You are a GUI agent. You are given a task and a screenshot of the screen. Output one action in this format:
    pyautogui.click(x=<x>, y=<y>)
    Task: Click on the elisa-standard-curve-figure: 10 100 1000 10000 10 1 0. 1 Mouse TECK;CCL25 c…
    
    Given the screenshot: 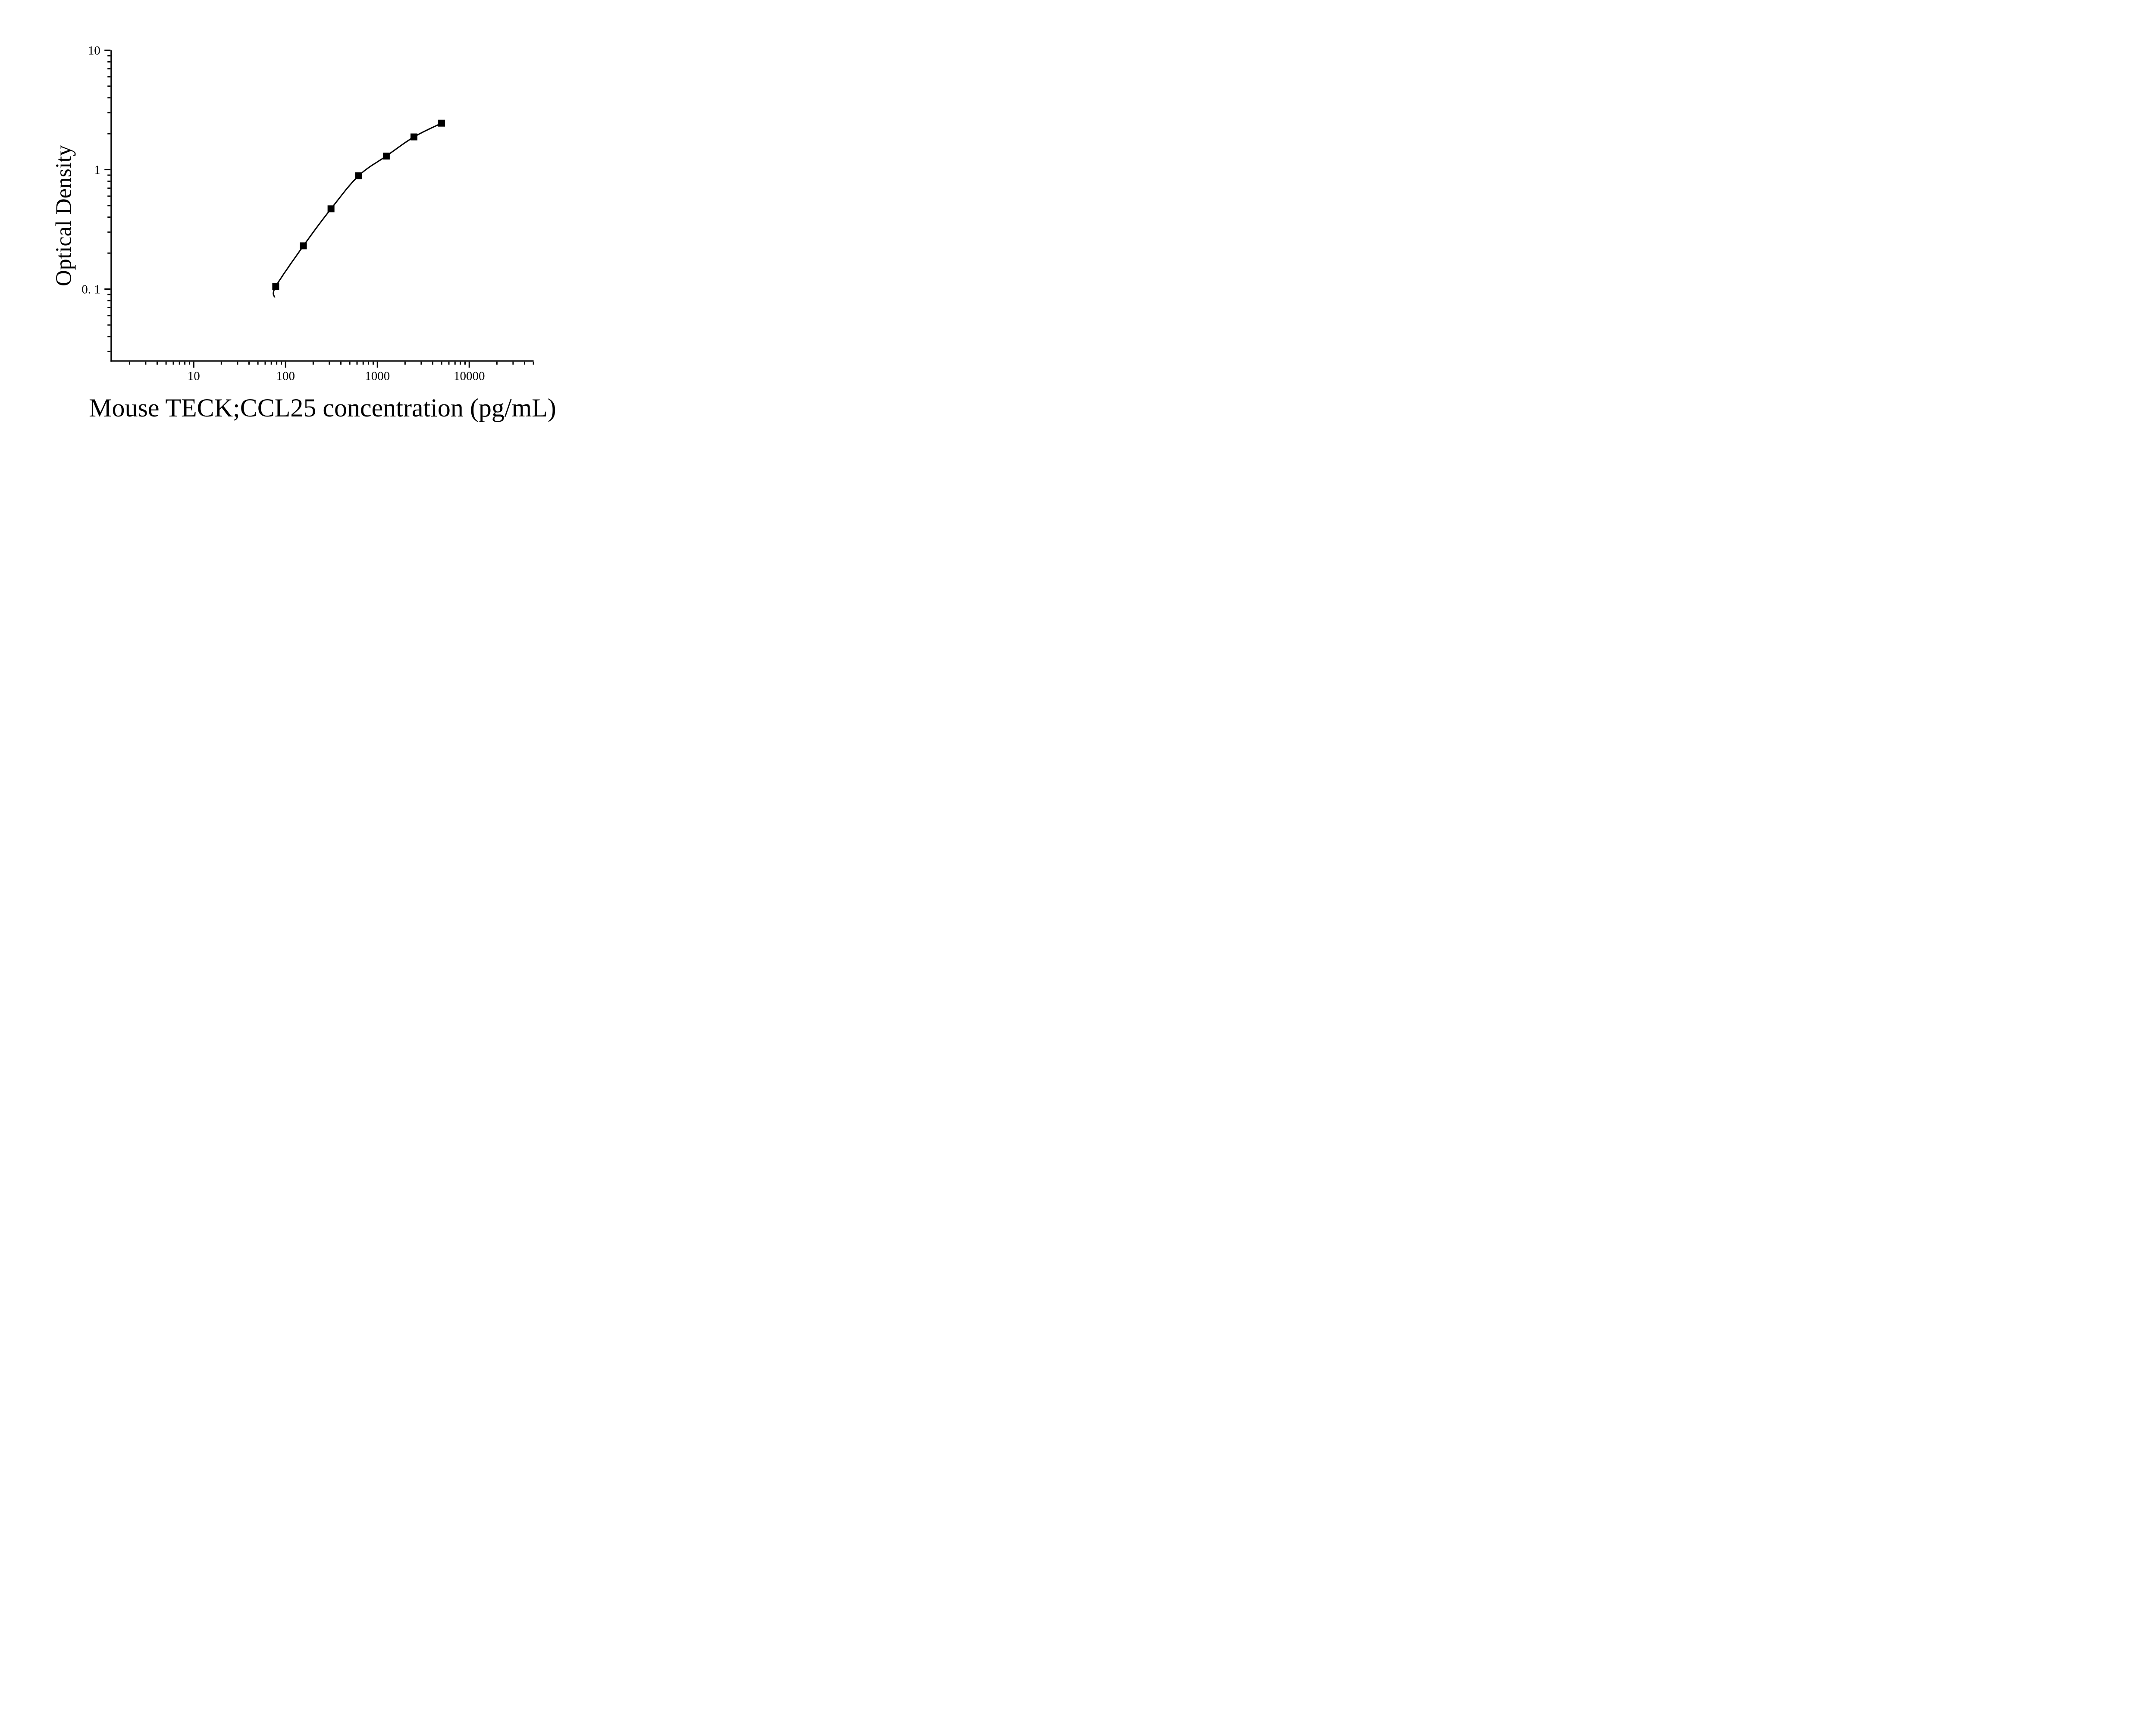 What is the action you would take?
    pyautogui.click(x=310, y=216)
    